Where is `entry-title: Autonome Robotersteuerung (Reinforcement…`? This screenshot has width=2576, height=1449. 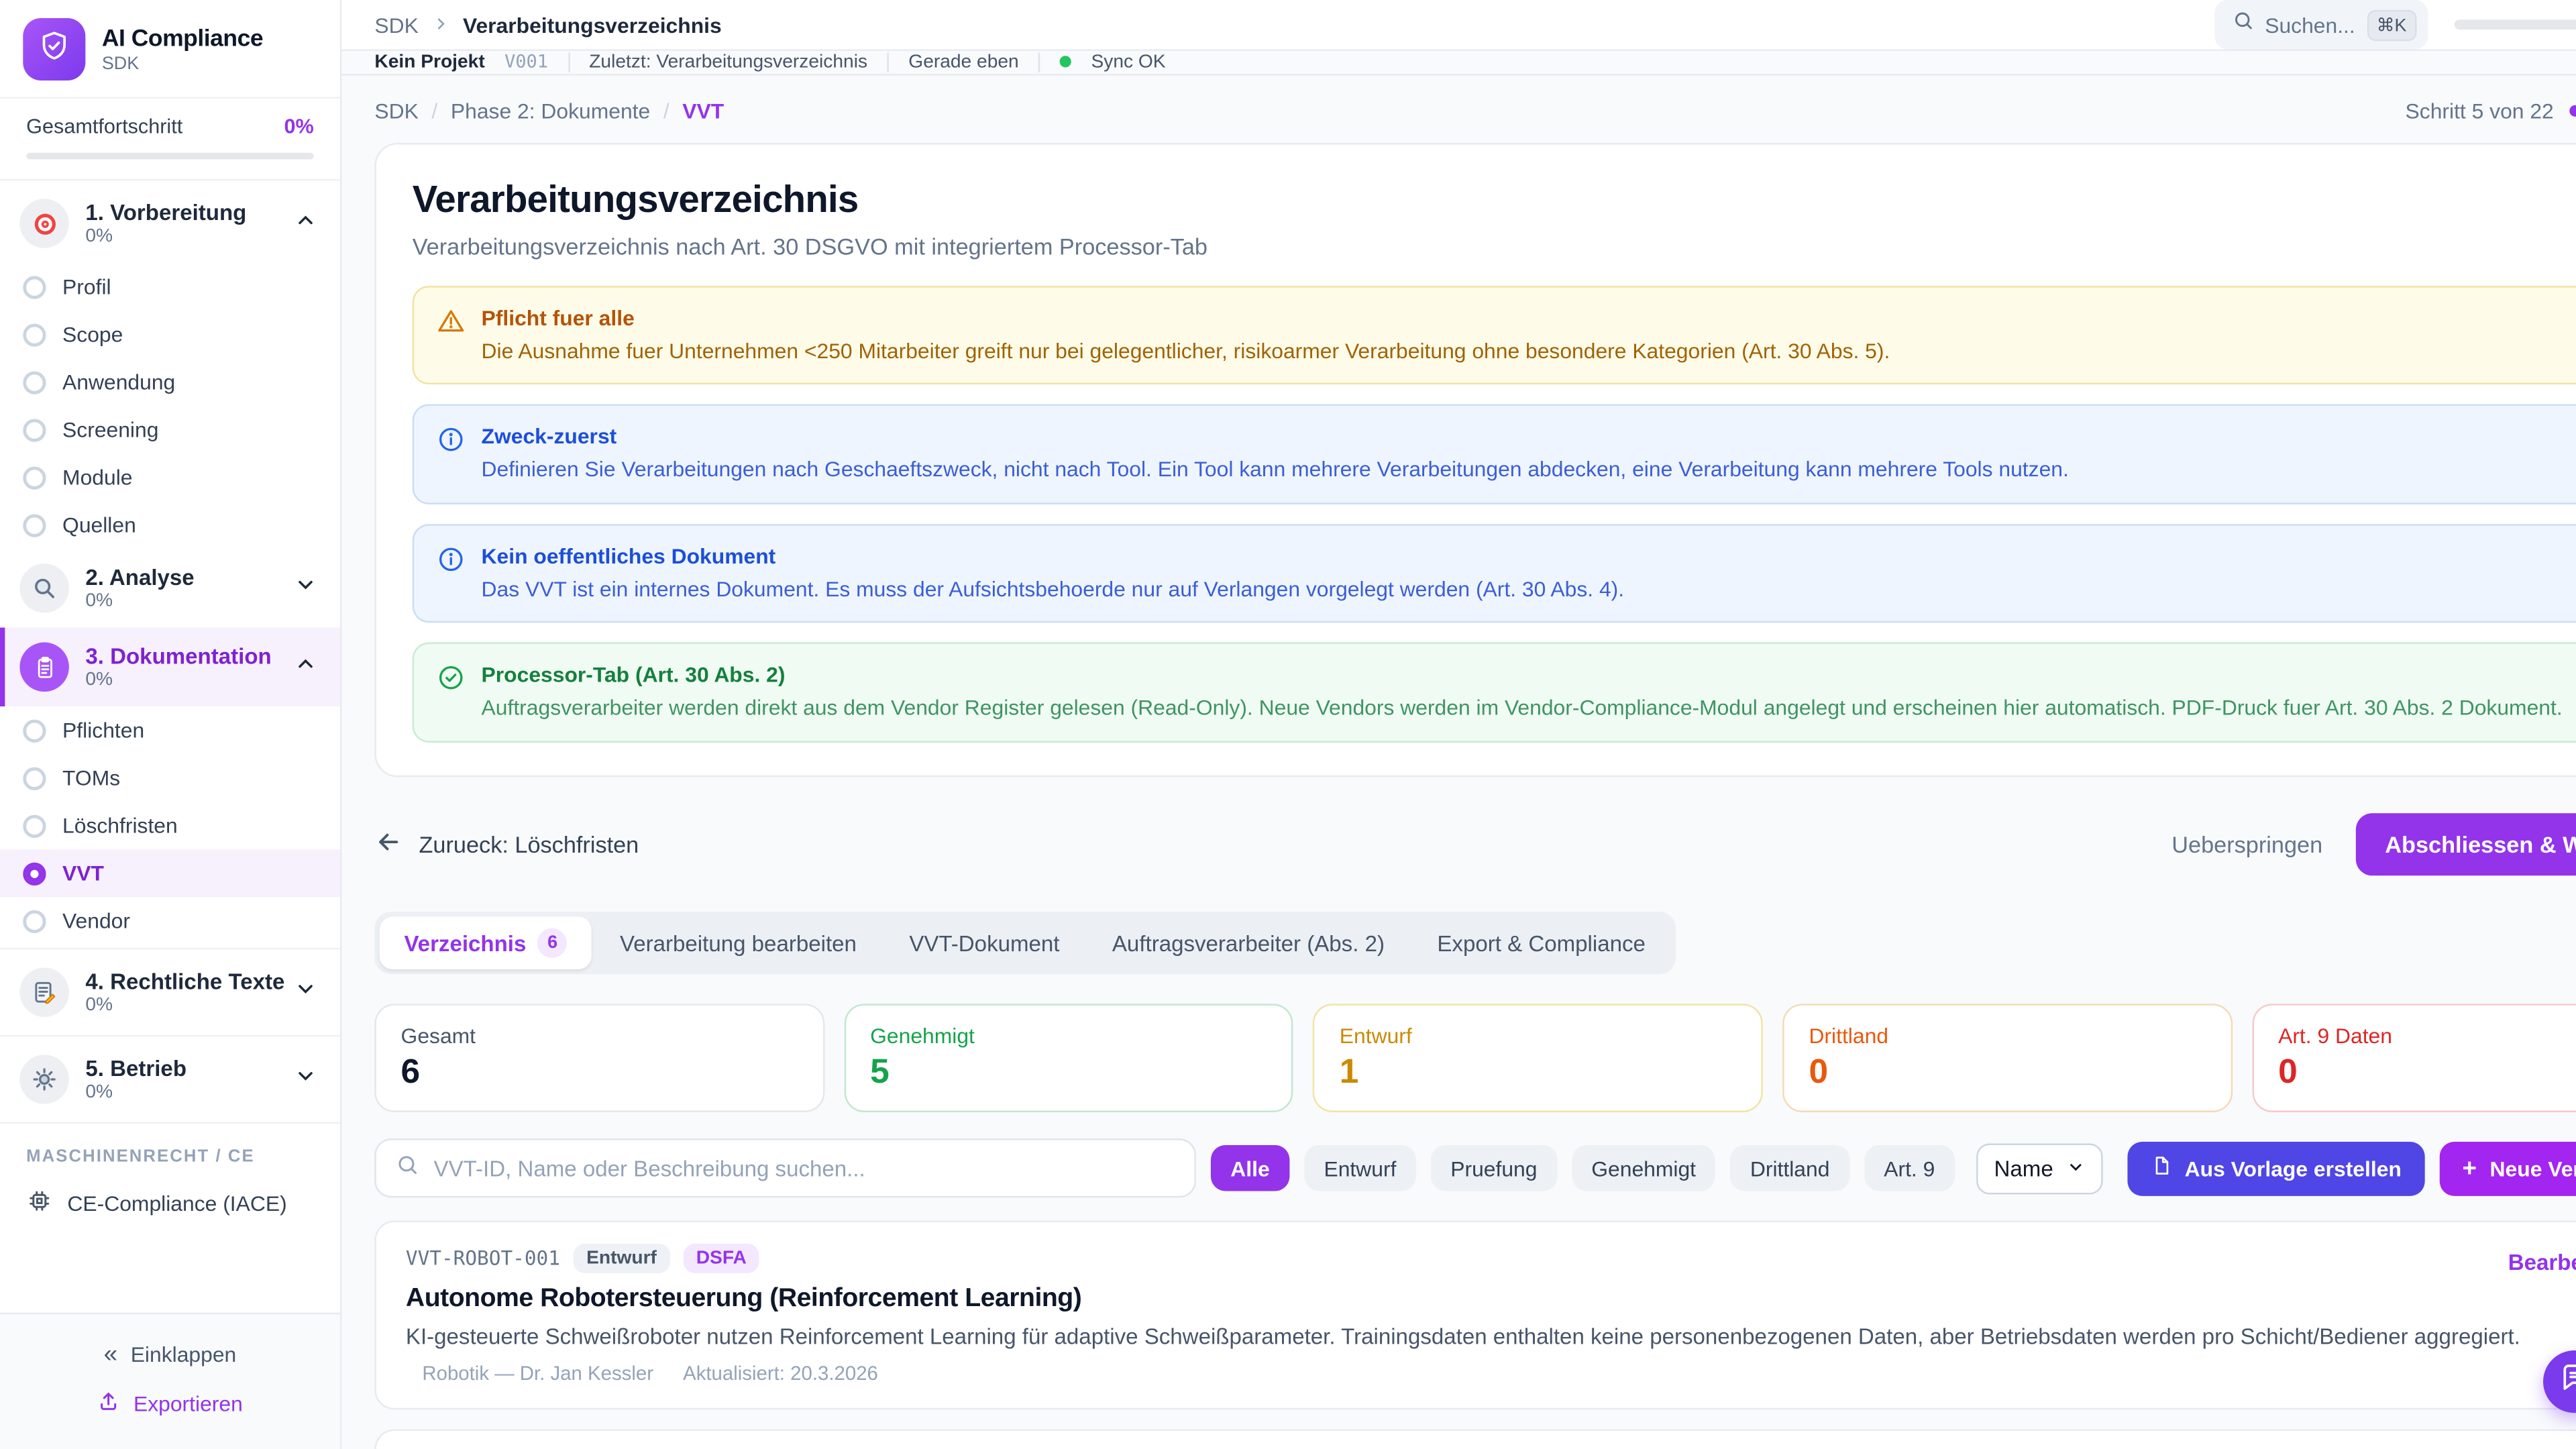
entry-title: Autonome Robotersteuerung (Reinforcement… is located at coordinates (743, 1299).